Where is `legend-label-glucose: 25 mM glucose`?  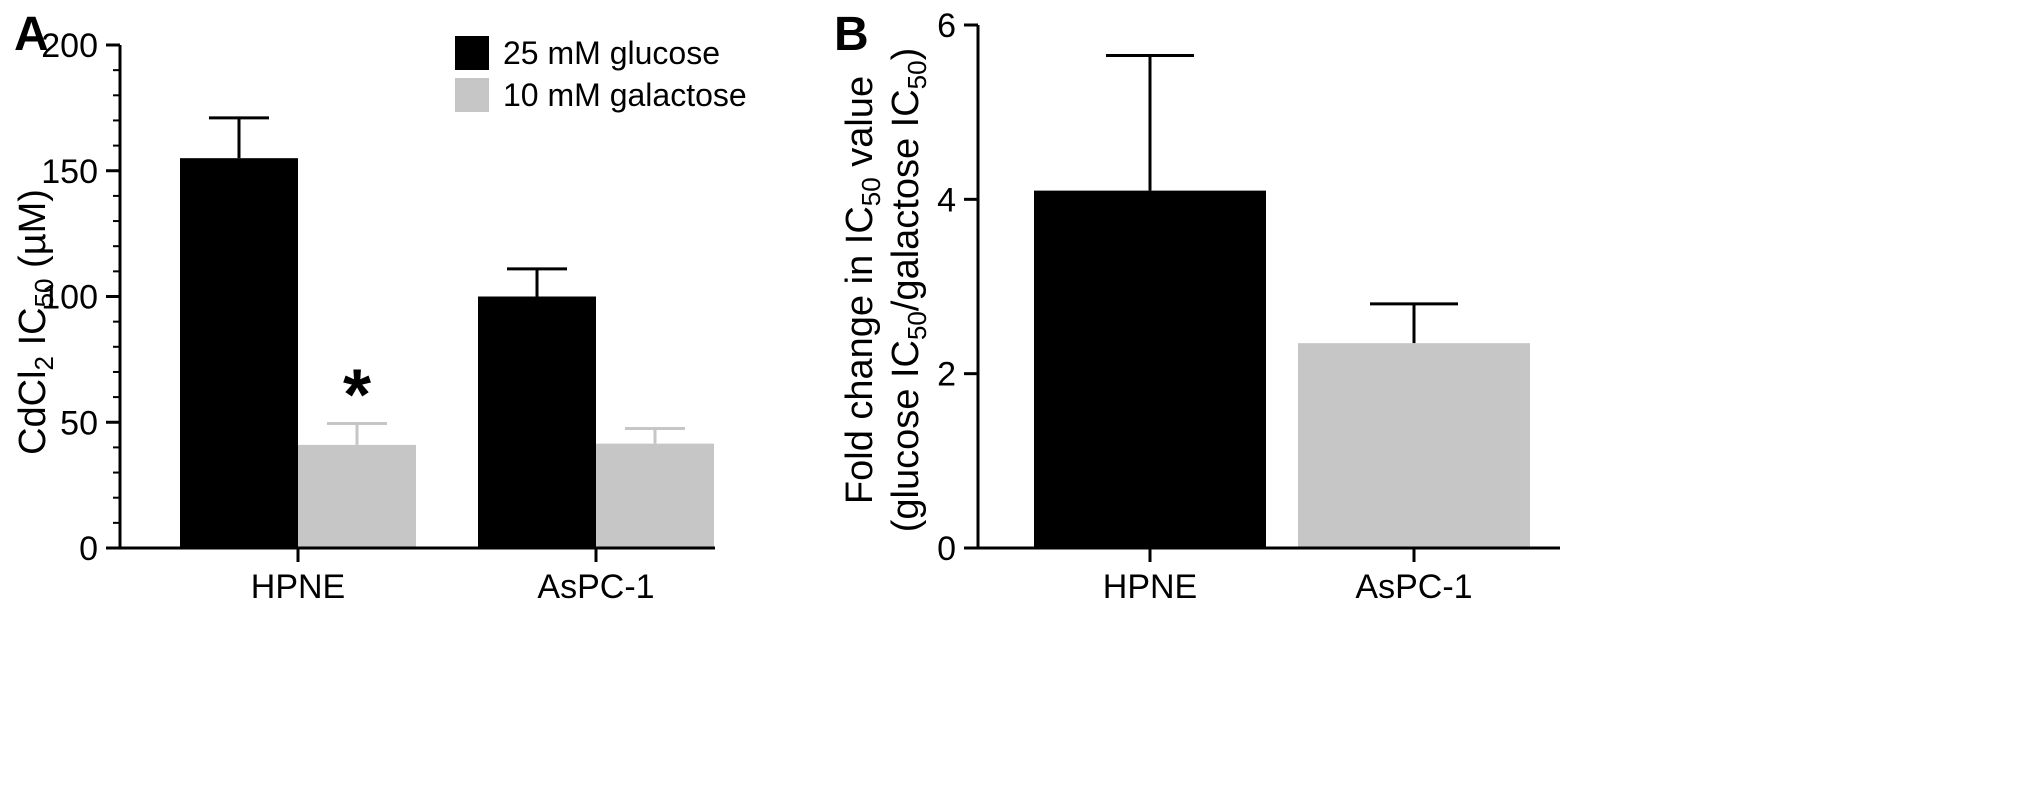 legend-label-glucose: 25 mM glucose is located at coordinates (611, 53).